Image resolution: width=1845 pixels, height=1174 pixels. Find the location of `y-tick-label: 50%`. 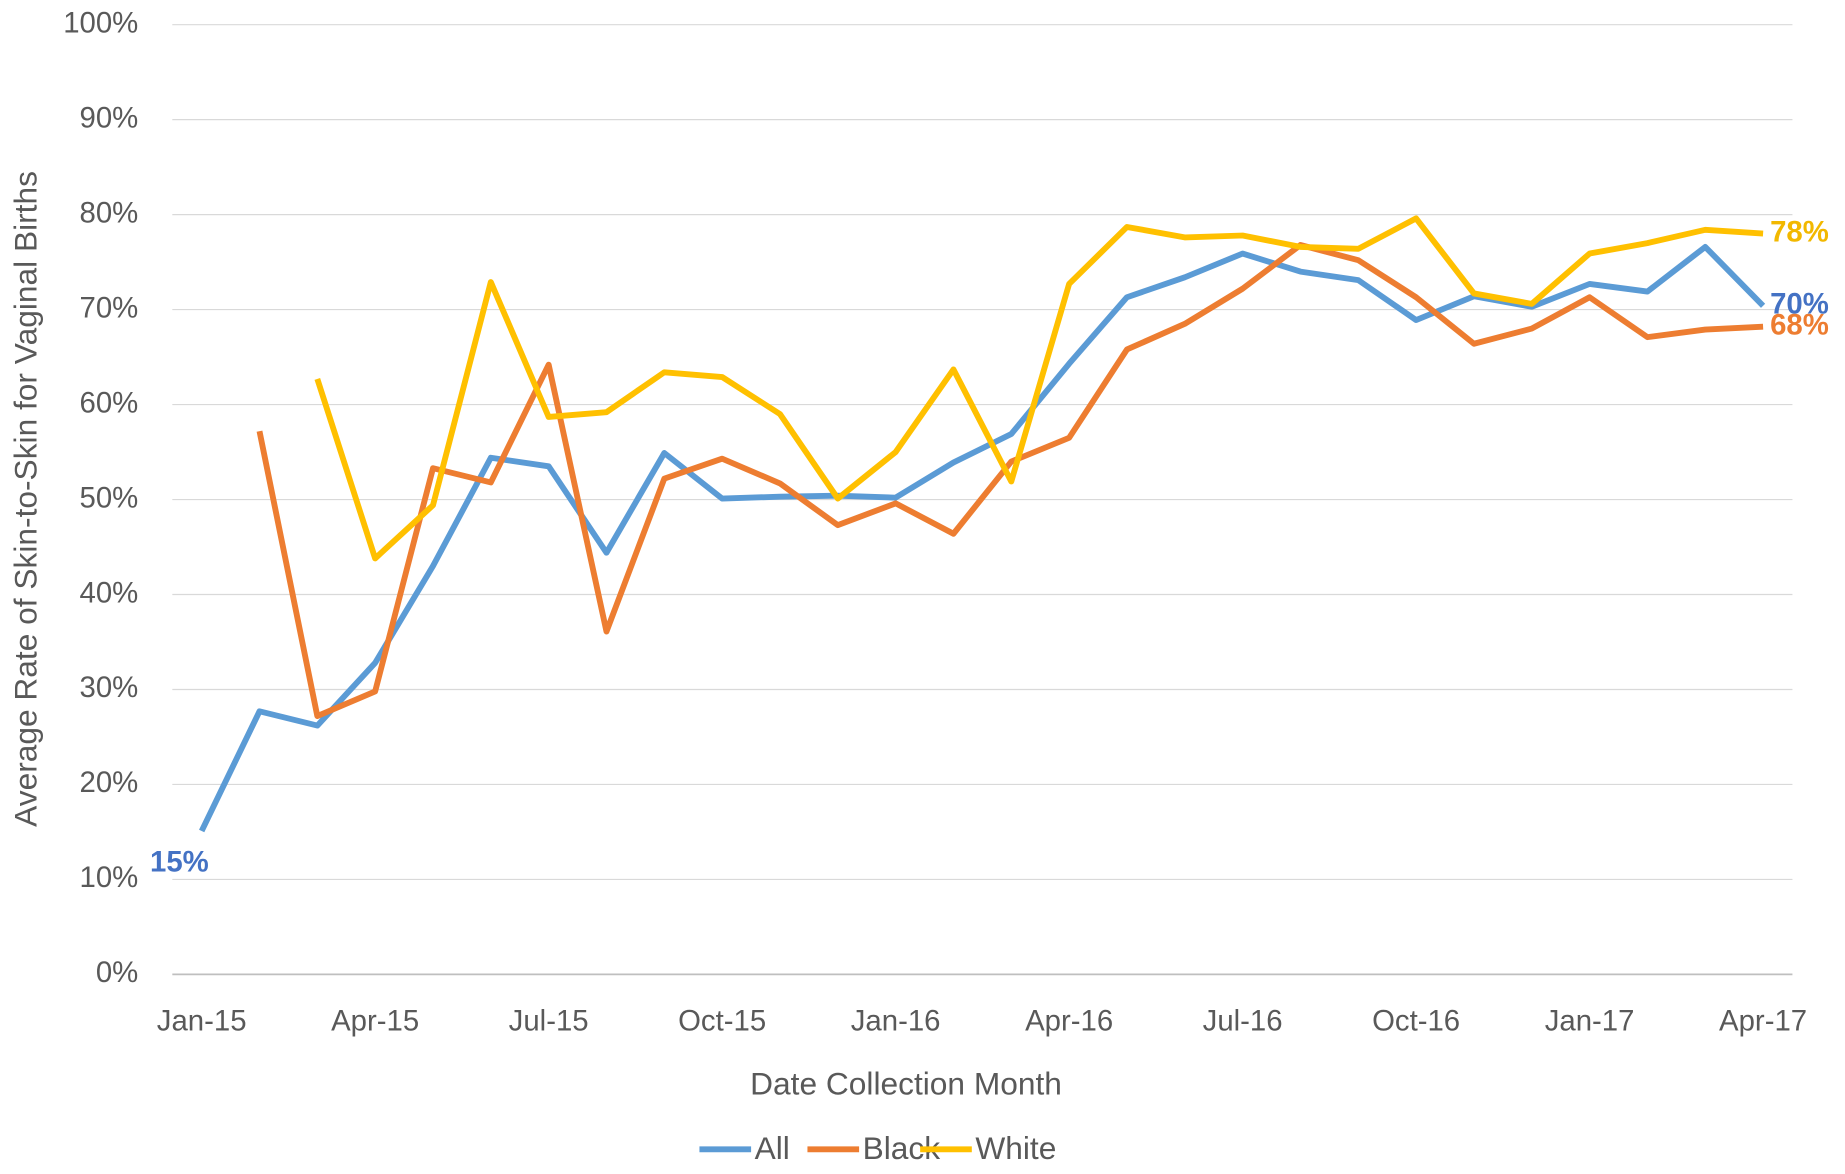

y-tick-label: 50% is located at coordinates (109, 497).